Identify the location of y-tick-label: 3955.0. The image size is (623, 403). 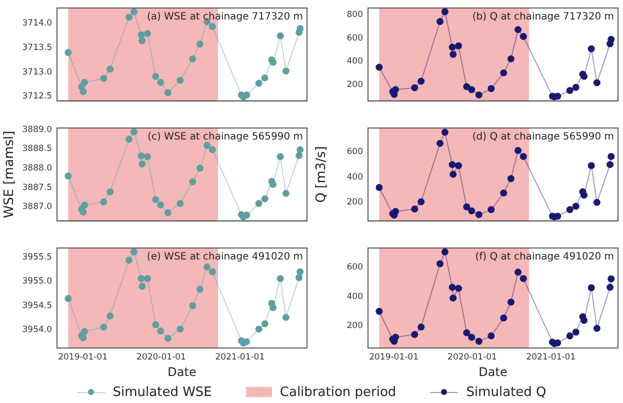
(37, 281).